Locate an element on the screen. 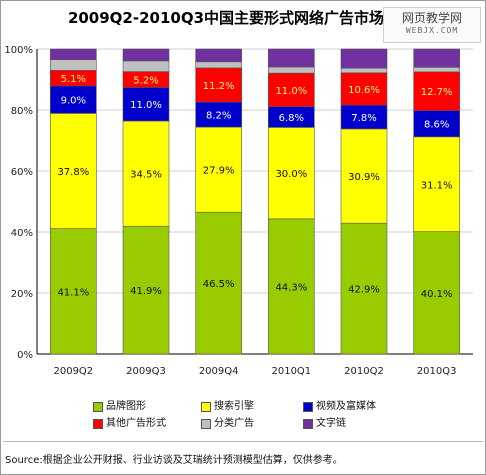  data-label: 30.9% is located at coordinates (364, 177).